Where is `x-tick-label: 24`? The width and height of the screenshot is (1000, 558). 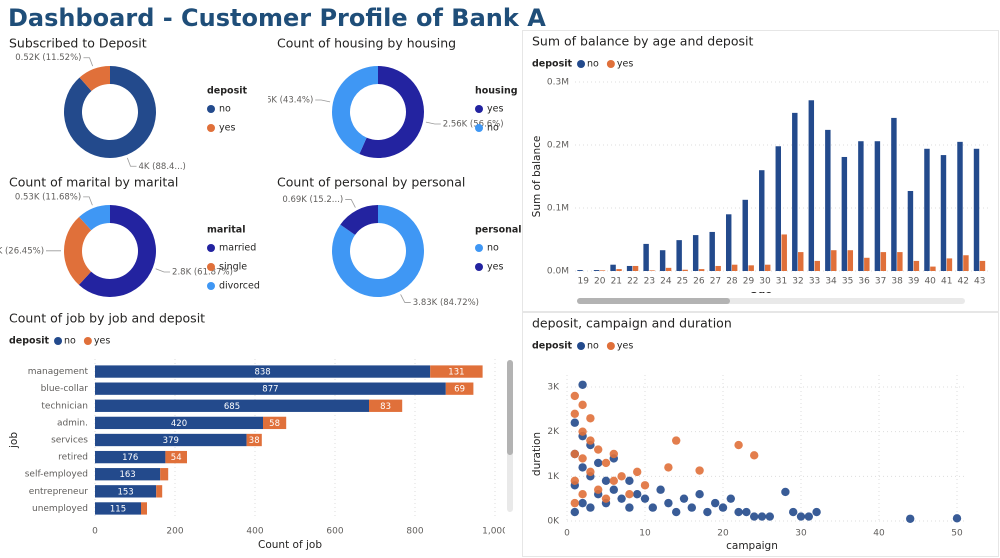
x-tick-label: 24 is located at coordinates (666, 282).